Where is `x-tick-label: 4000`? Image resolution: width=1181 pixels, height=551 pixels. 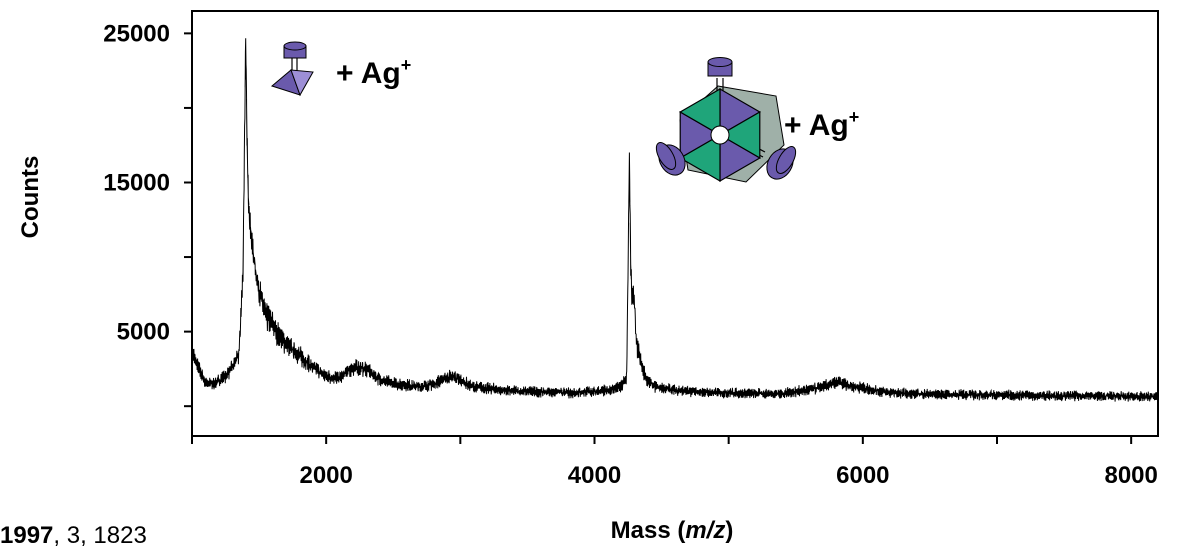 x-tick-label: 4000 is located at coordinates (594, 475).